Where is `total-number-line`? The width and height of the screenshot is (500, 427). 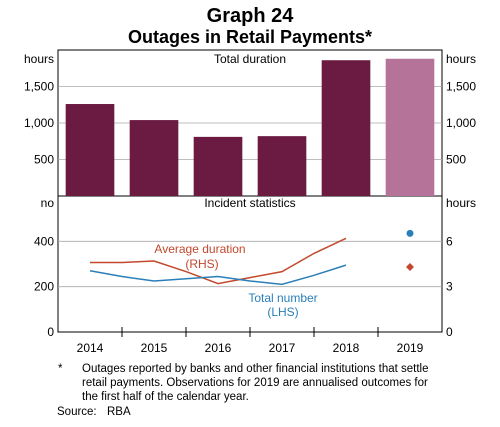
total-number-line is located at coordinates (218, 275).